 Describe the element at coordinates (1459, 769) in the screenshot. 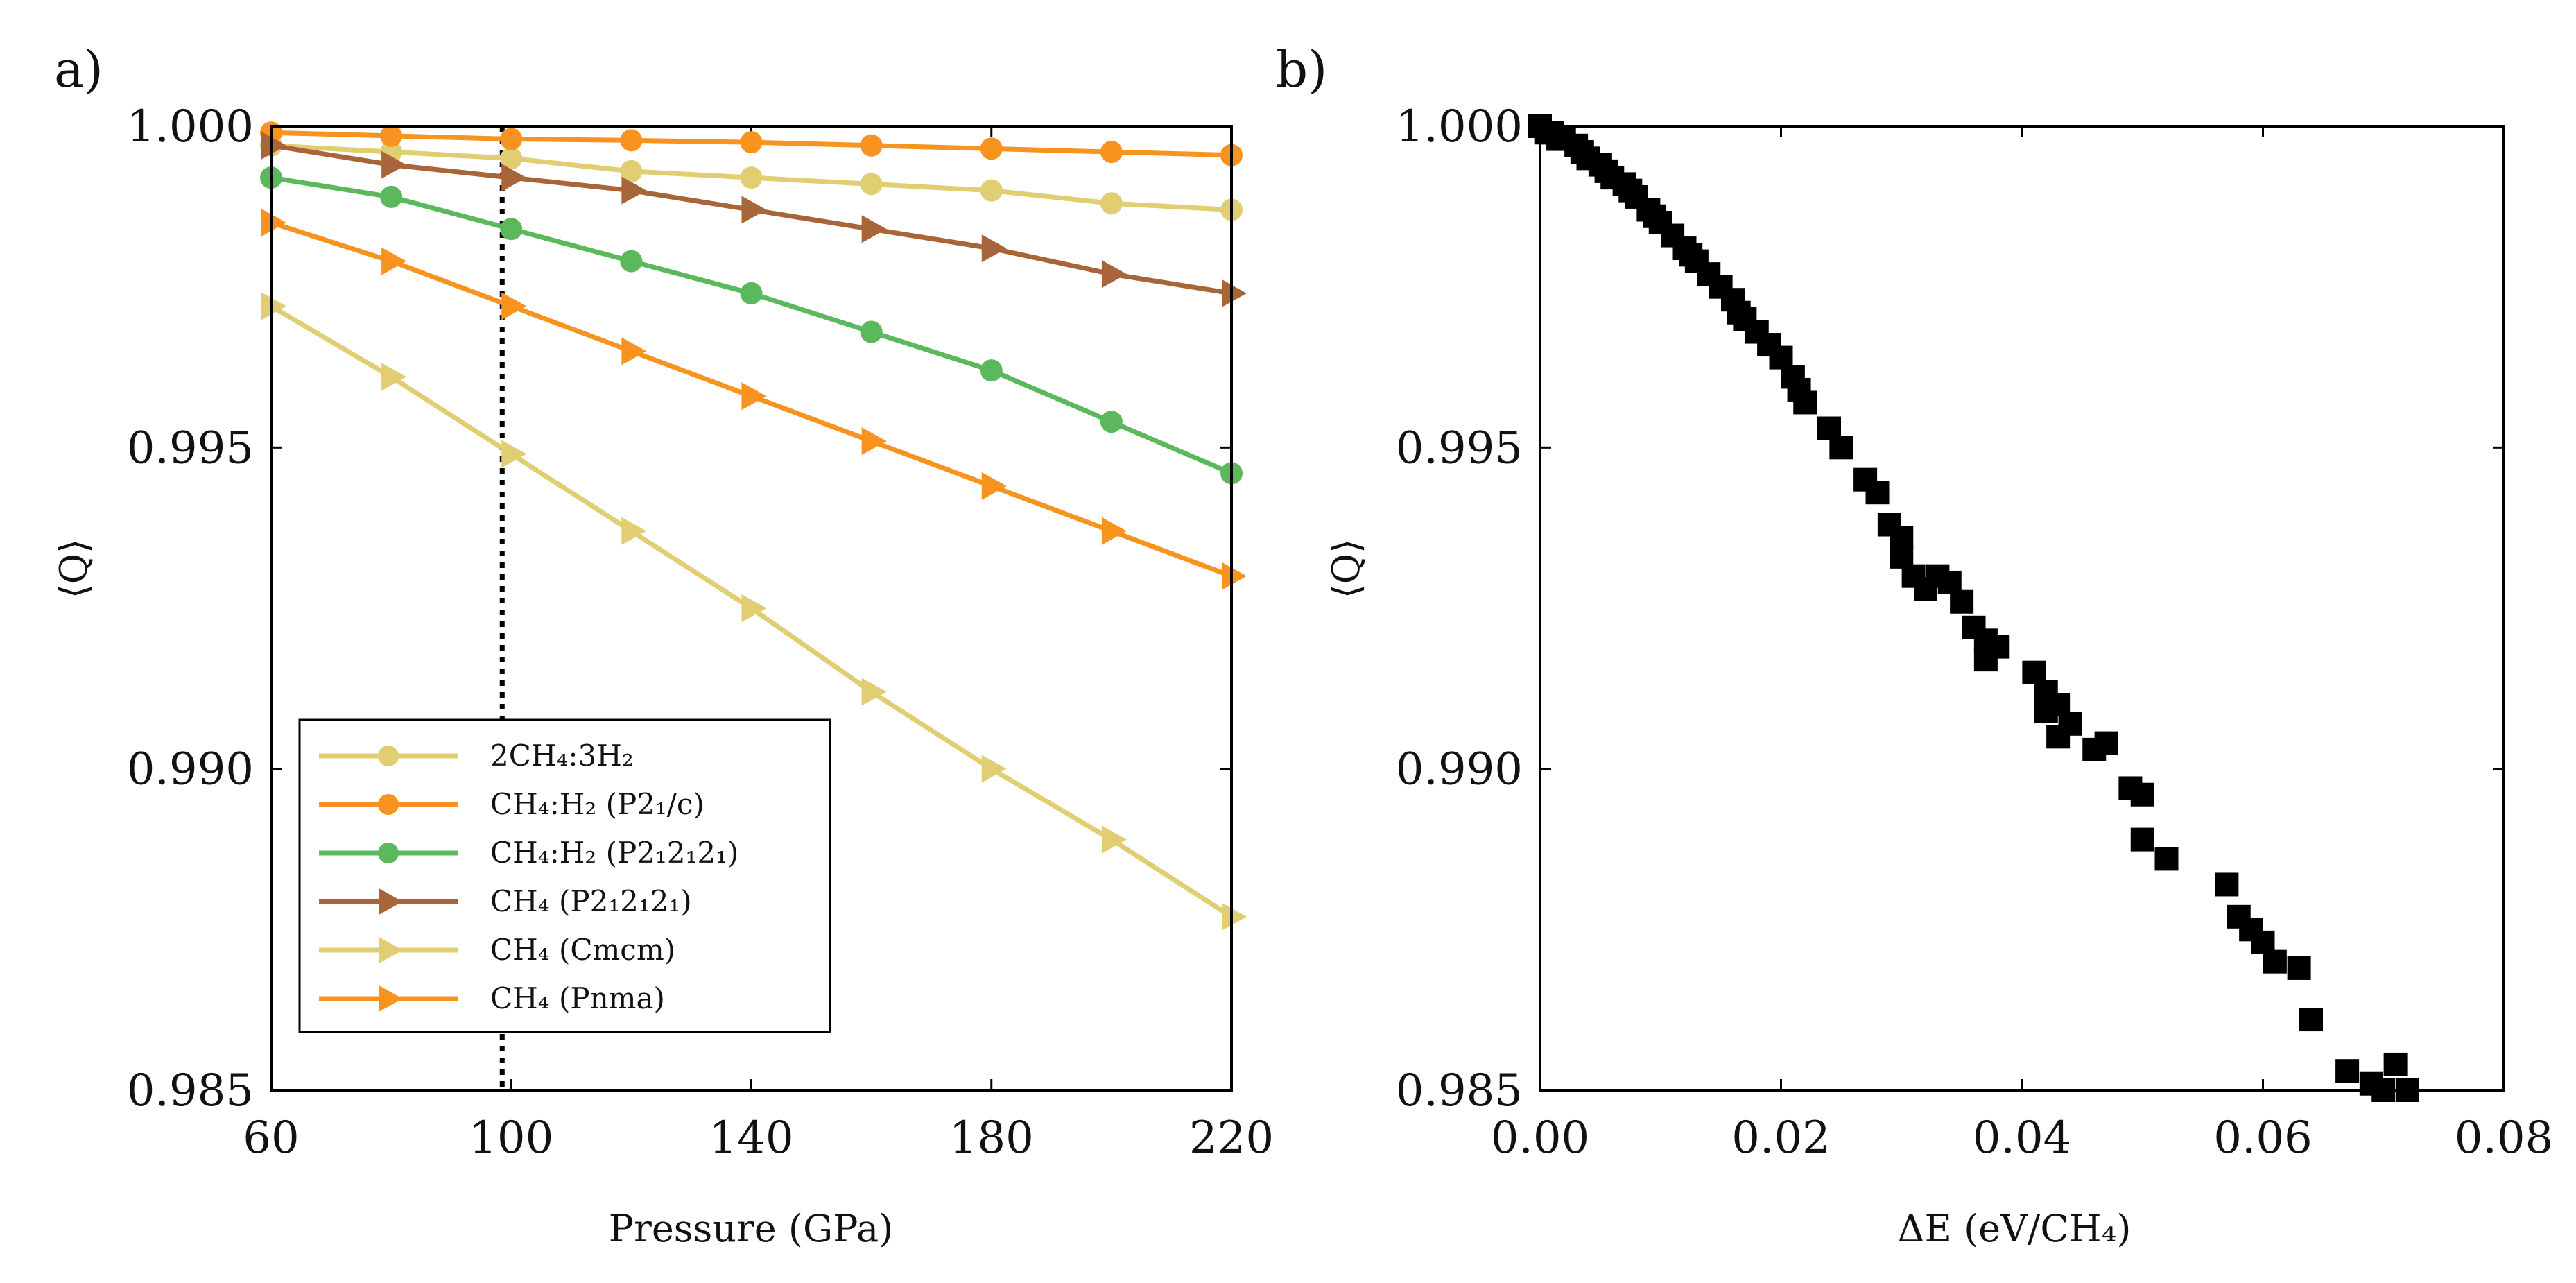

I see `panel-b-y-tick-label: 0.990` at that location.